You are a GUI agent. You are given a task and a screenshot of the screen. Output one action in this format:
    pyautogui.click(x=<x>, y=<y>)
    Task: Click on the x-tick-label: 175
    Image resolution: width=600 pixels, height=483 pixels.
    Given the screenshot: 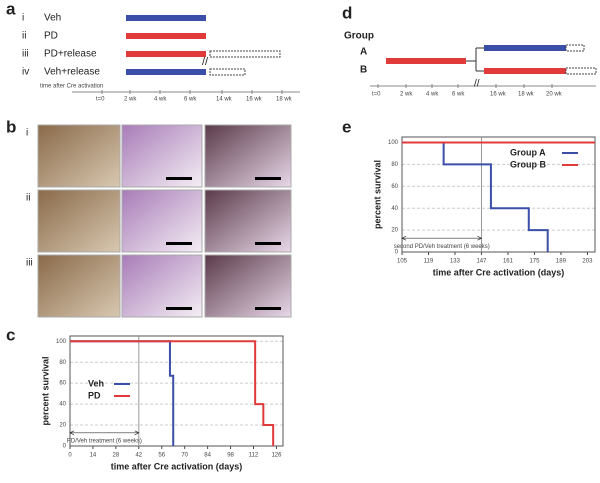 What is the action you would take?
    pyautogui.click(x=534, y=262)
    